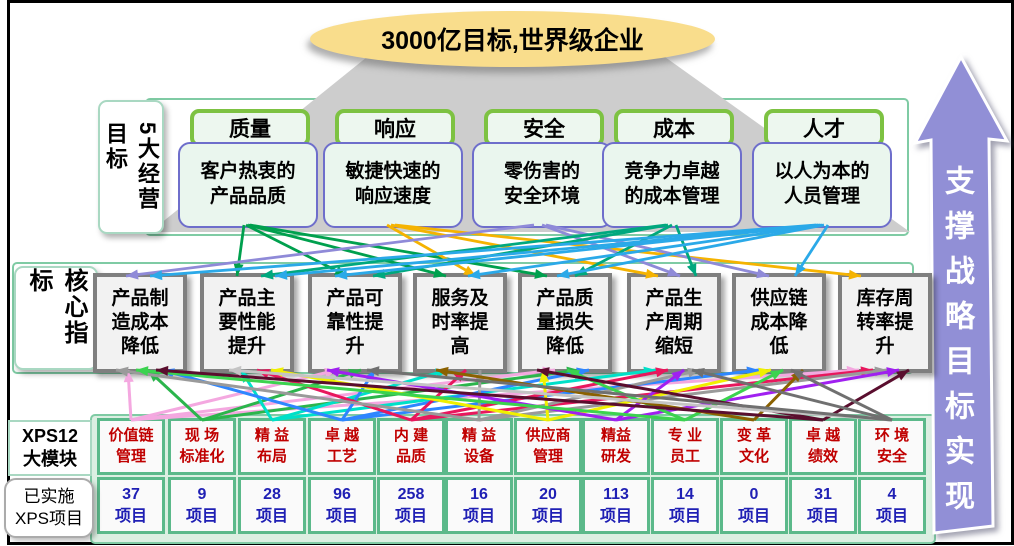 Image resolution: width=1014 pixels, height=546 pixels. Describe the element at coordinates (672, 185) in the screenshot. I see `goal-body: 竞争力卓越 的成本管理` at that location.